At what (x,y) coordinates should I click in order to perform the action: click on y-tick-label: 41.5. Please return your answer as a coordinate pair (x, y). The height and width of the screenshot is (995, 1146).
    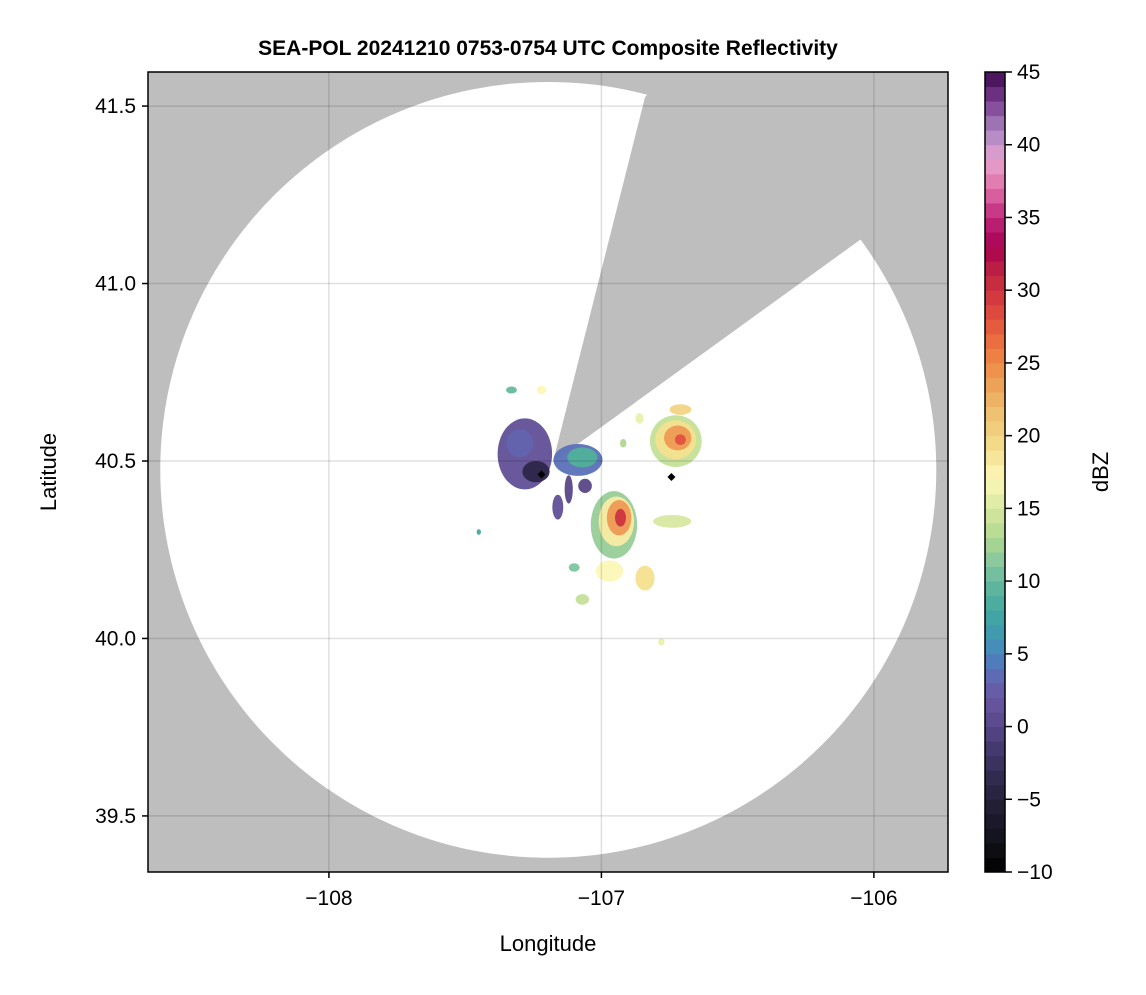
    Looking at the image, I should click on (115, 106).